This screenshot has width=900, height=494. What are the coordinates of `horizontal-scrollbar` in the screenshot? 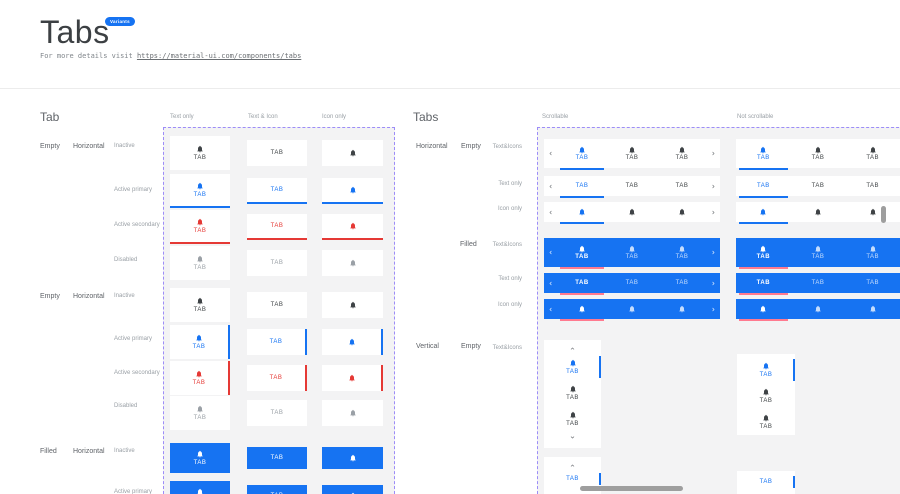 It's located at (631, 488).